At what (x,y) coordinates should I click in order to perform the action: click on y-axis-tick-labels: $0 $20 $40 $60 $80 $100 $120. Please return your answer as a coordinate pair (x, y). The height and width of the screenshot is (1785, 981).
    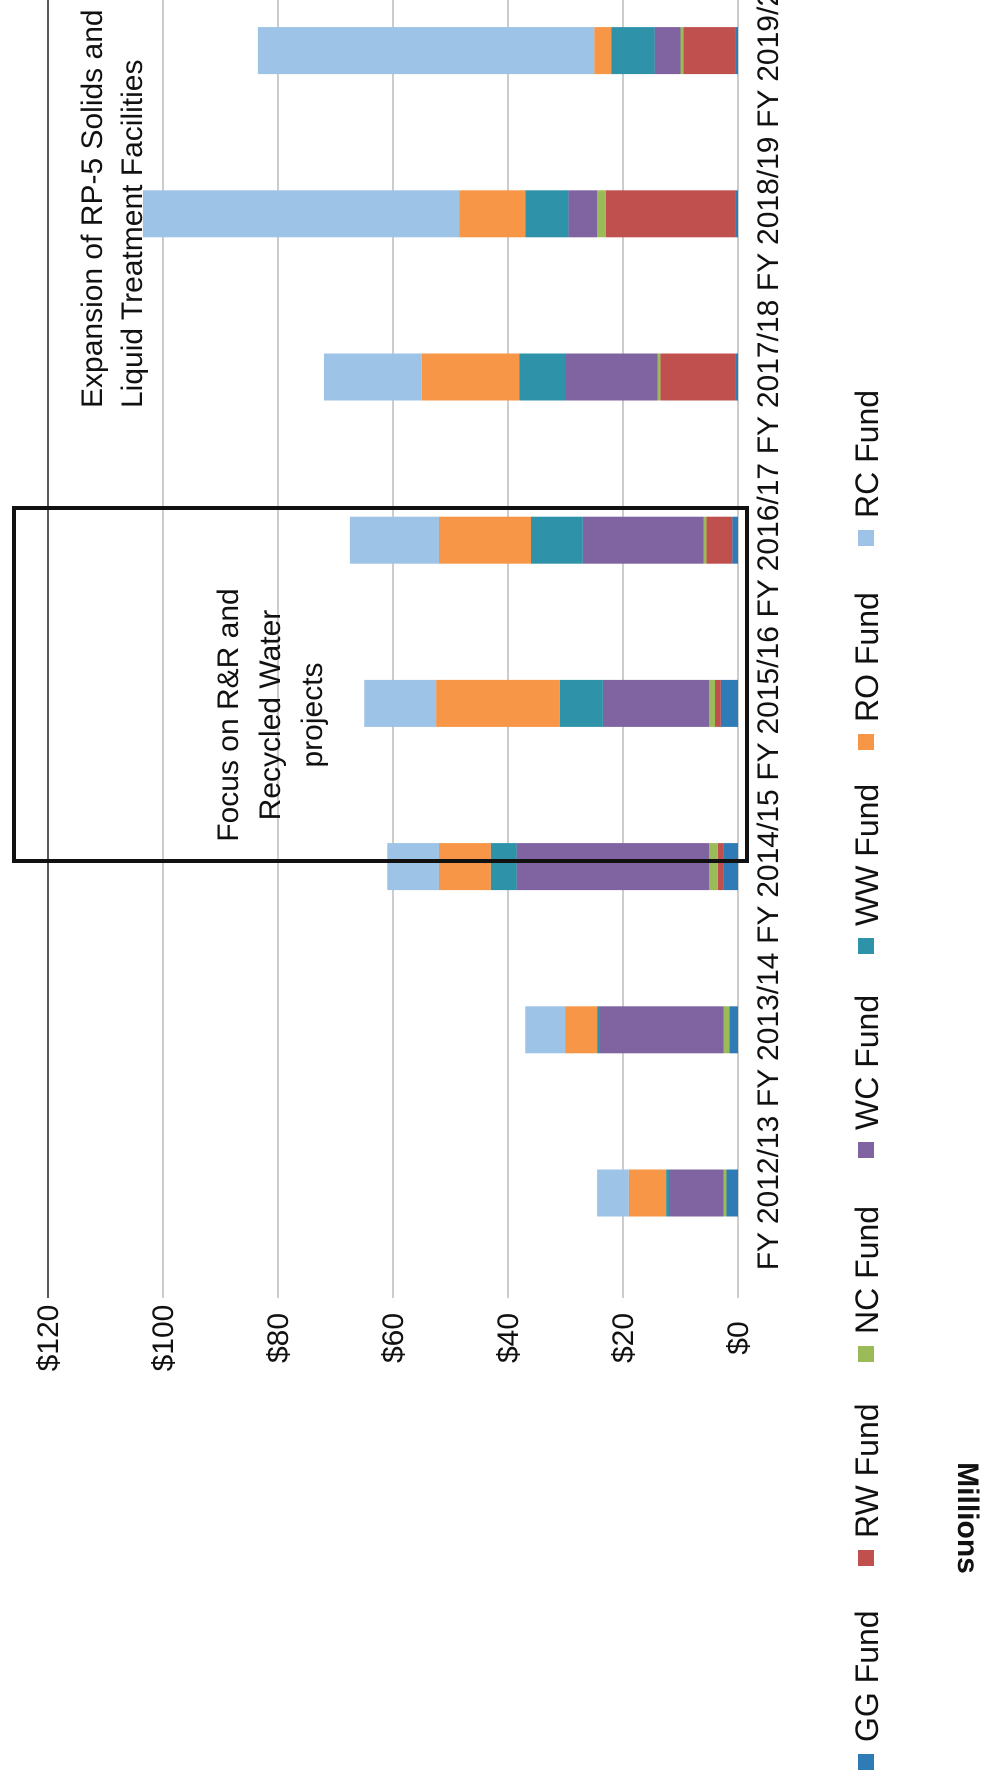
    Looking at the image, I should click on (393, 1338).